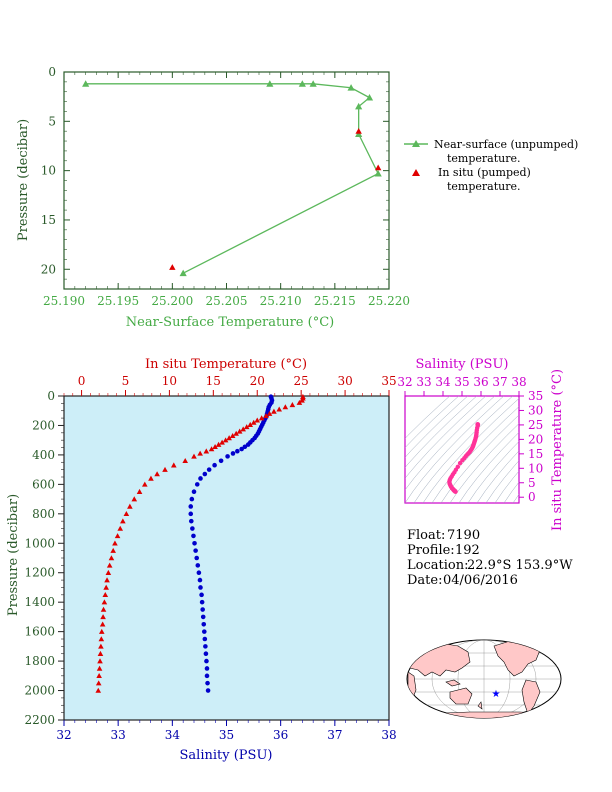  Describe the element at coordinates (301, 381) in the screenshot. I see `temp-tick-label: 25` at that location.